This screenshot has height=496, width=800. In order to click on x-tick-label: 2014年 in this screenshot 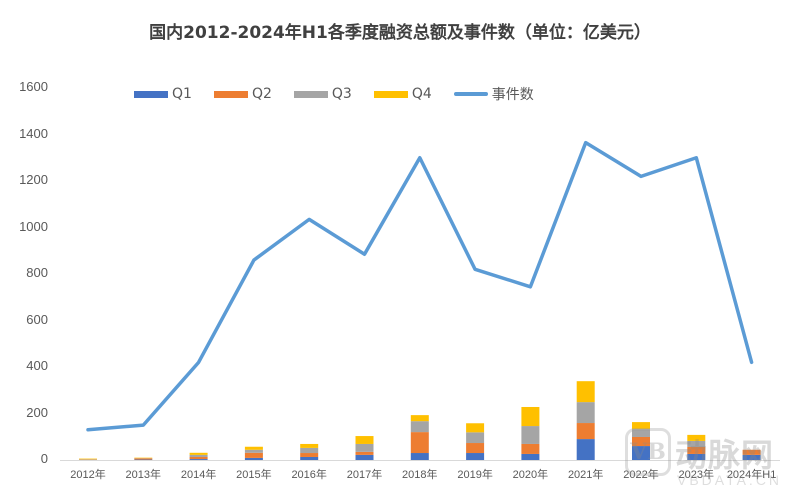, I will do `click(198, 475)`.